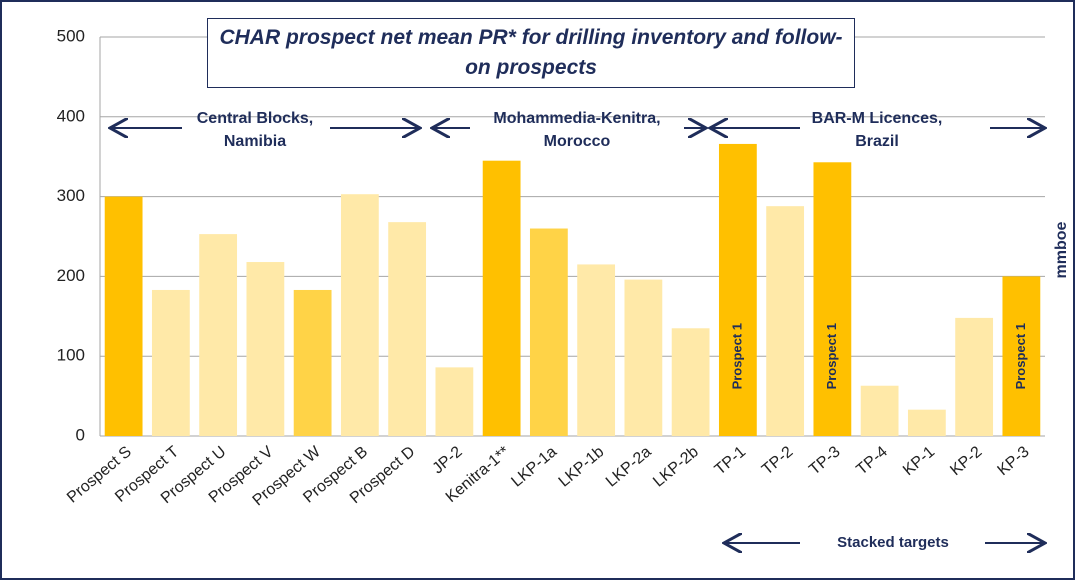 The height and width of the screenshot is (581, 1076). I want to click on y-axis-label: mmboe, so click(1061, 249).